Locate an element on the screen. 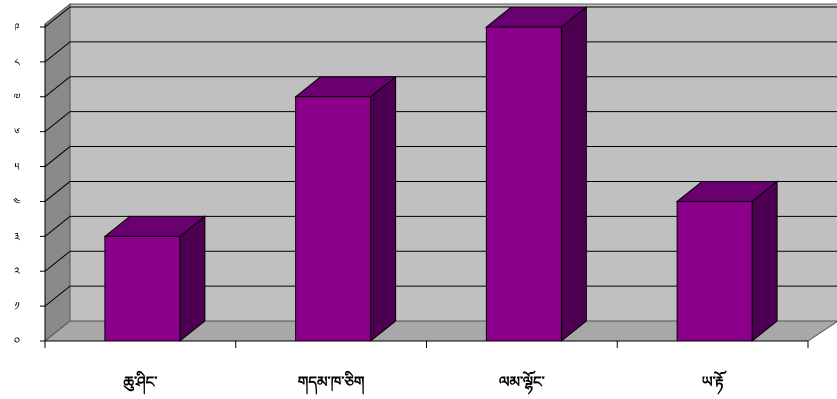 The height and width of the screenshot is (399, 837). x-category-label: ཡ་རྟོ is located at coordinates (714, 382).